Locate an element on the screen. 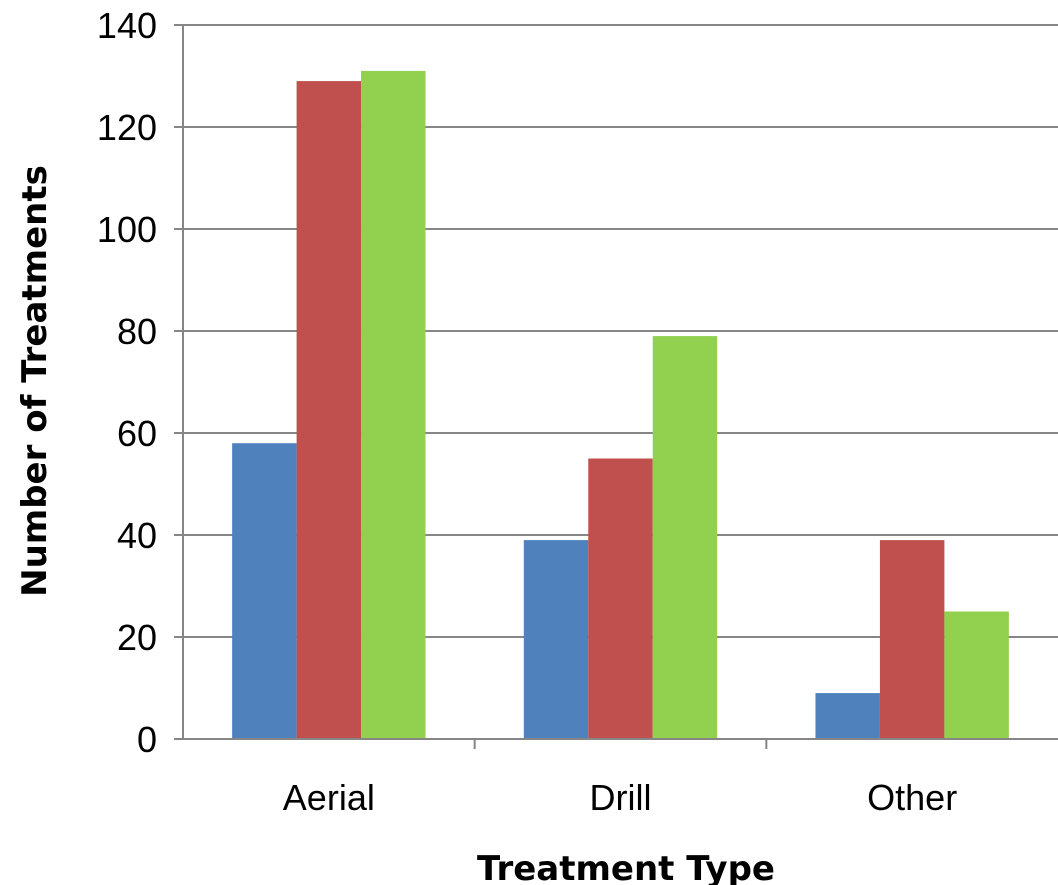 The height and width of the screenshot is (885, 1058). bar-aerial-s3 is located at coordinates (393, 404).